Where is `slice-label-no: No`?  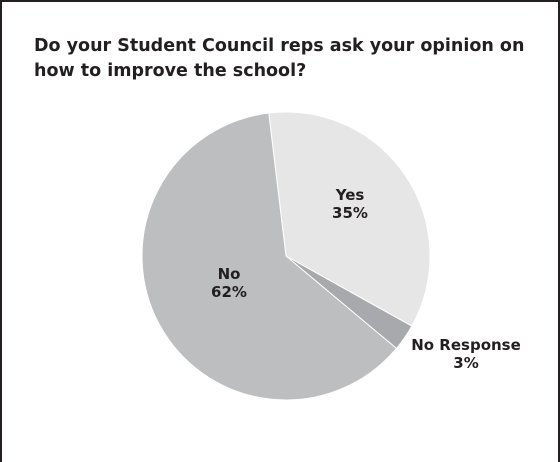 slice-label-no: No is located at coordinates (229, 274).